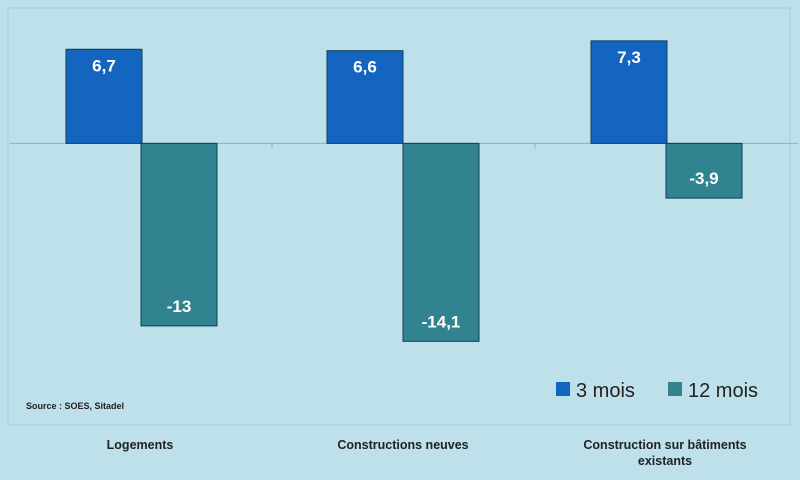 This screenshot has width=800, height=480. What do you see at coordinates (441, 321) in the screenshot?
I see `data-label-12-mois-2: -14,1` at bounding box center [441, 321].